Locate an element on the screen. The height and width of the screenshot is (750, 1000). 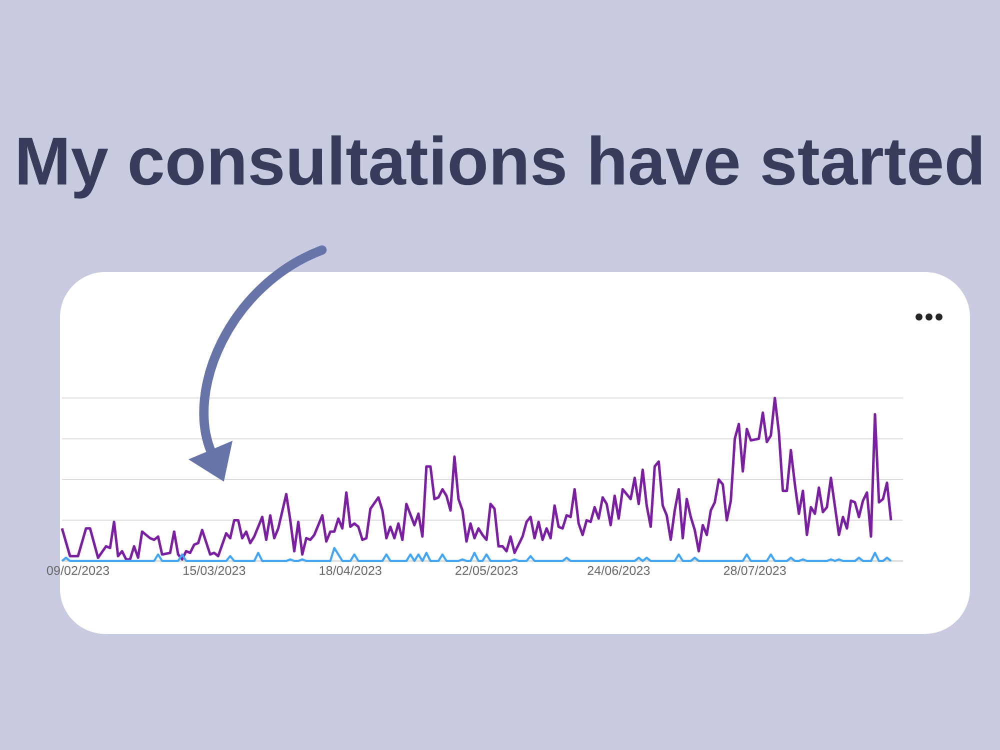
x-tick-label: 22/05/2023 is located at coordinates (487, 570).